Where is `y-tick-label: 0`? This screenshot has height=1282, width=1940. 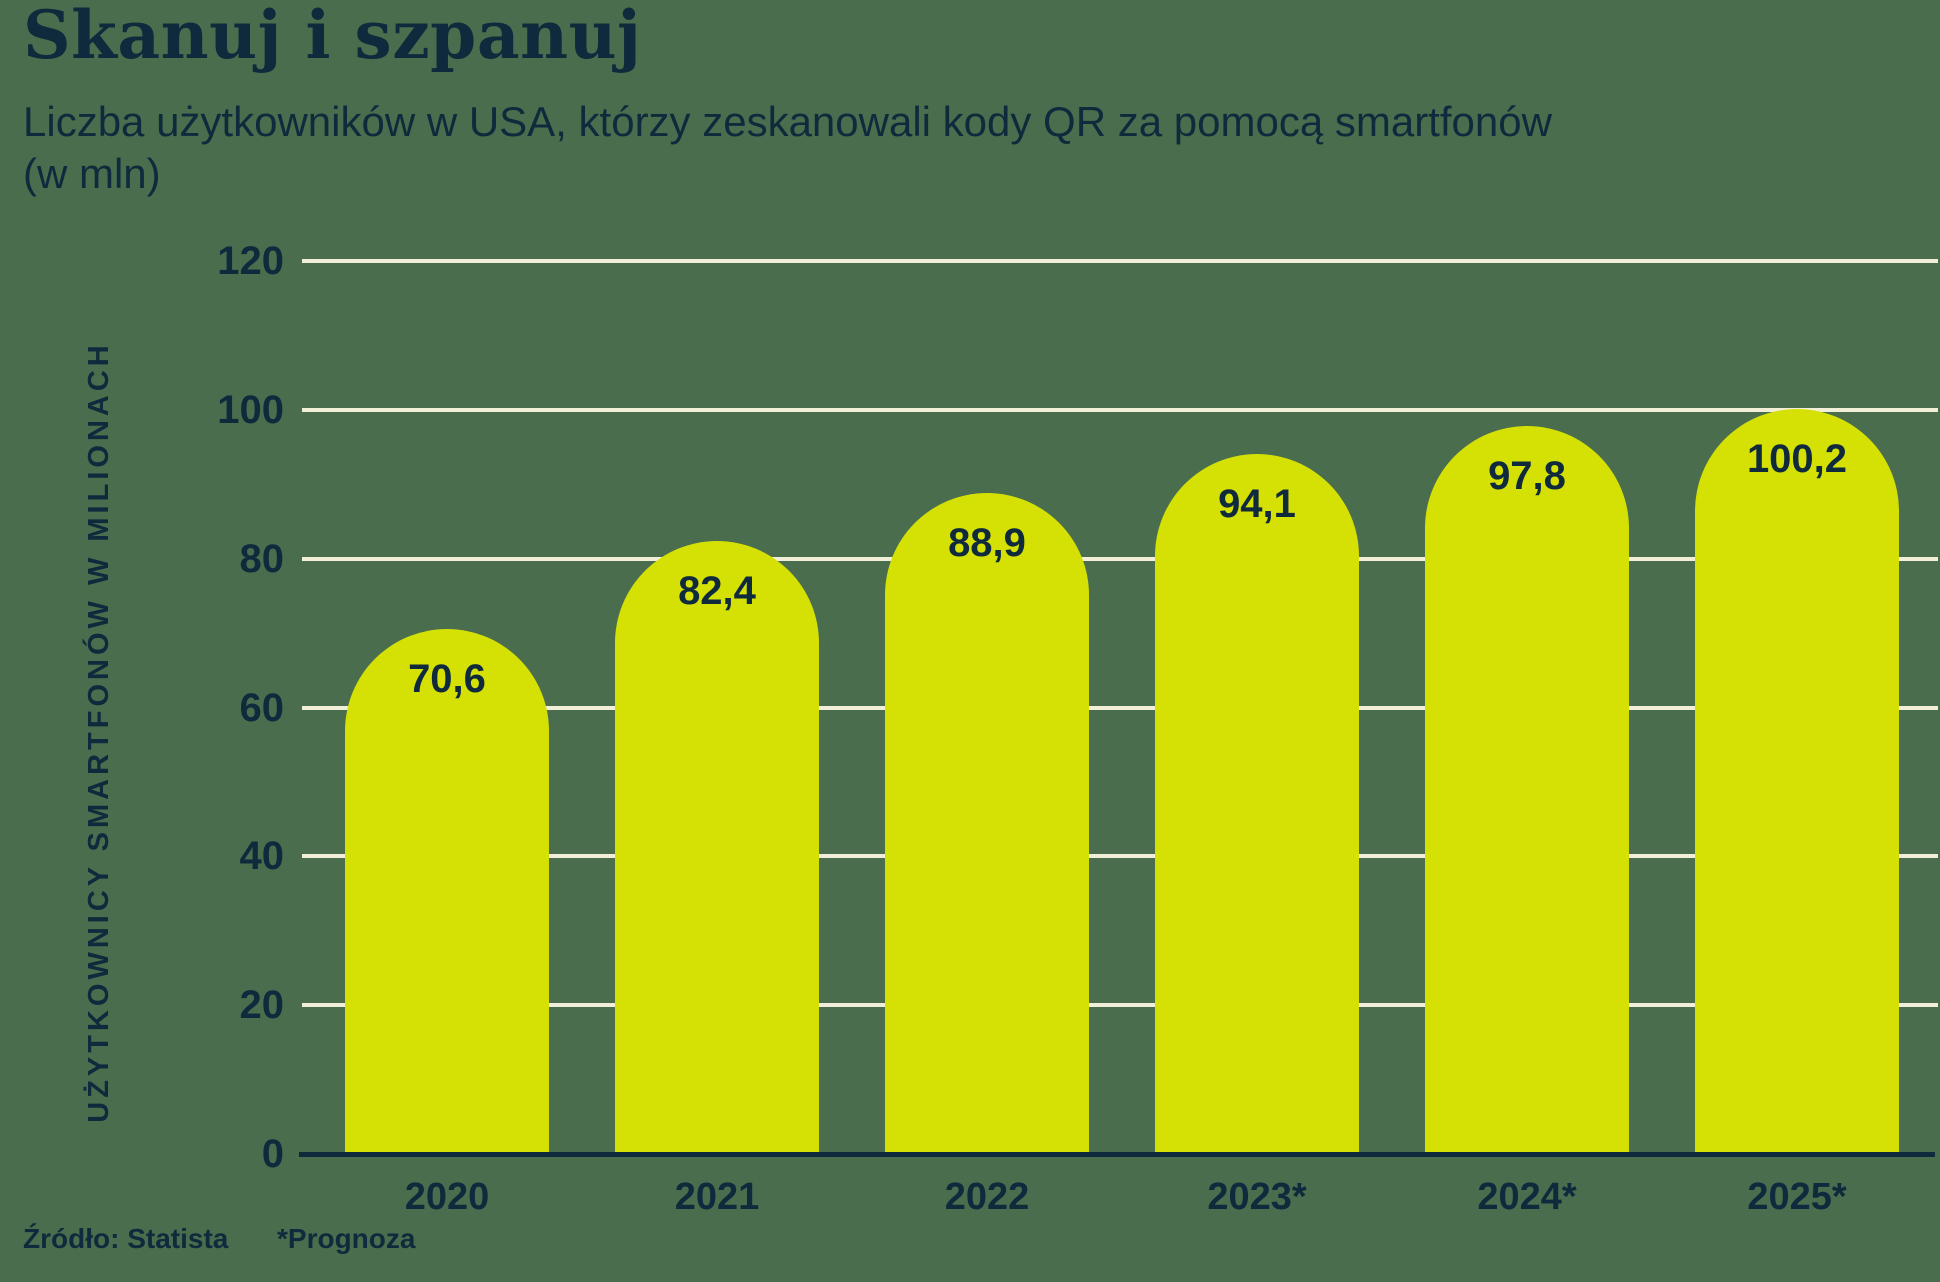 y-tick-label: 0 is located at coordinates (272, 1154).